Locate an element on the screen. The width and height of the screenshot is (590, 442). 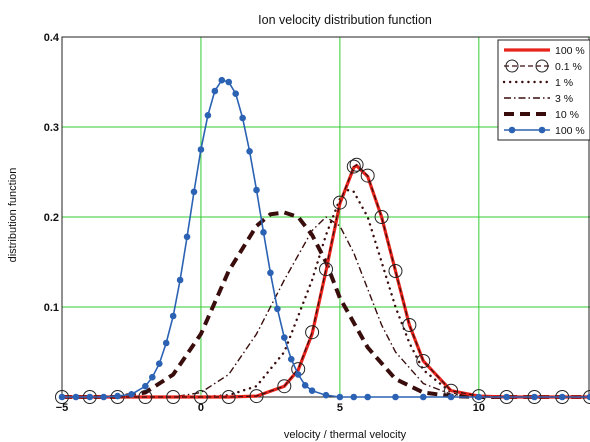
chart-title: Ion velocity distribution function is located at coordinates (345, 20).